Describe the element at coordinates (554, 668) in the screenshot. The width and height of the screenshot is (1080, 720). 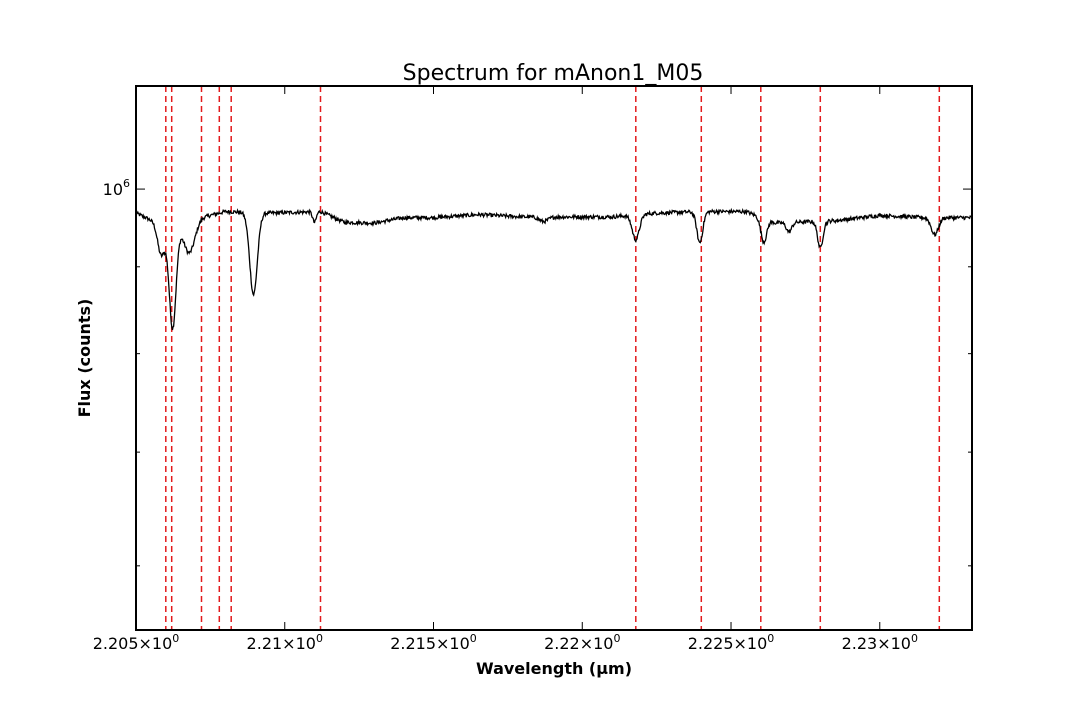
I see `x-axis-label: Wavelength (μm)` at that location.